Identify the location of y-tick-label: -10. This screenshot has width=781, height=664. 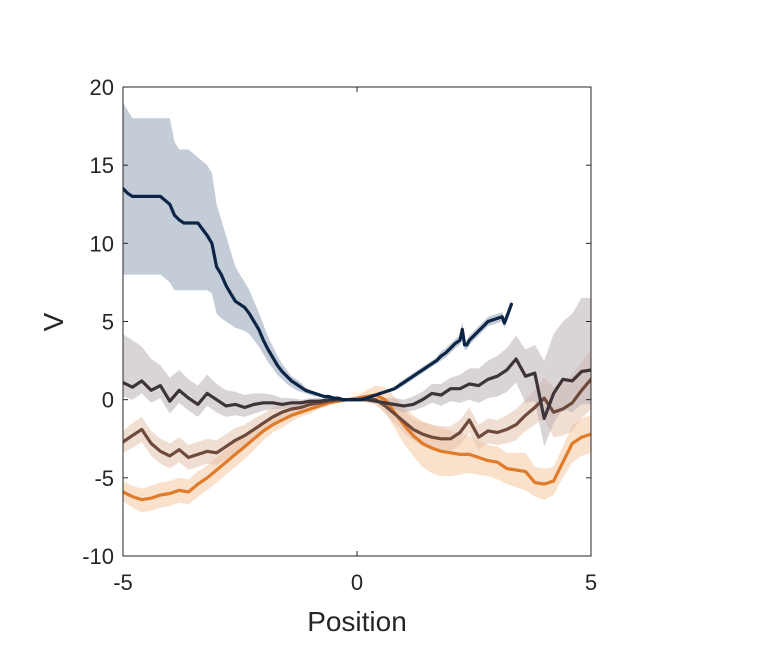
(98, 556).